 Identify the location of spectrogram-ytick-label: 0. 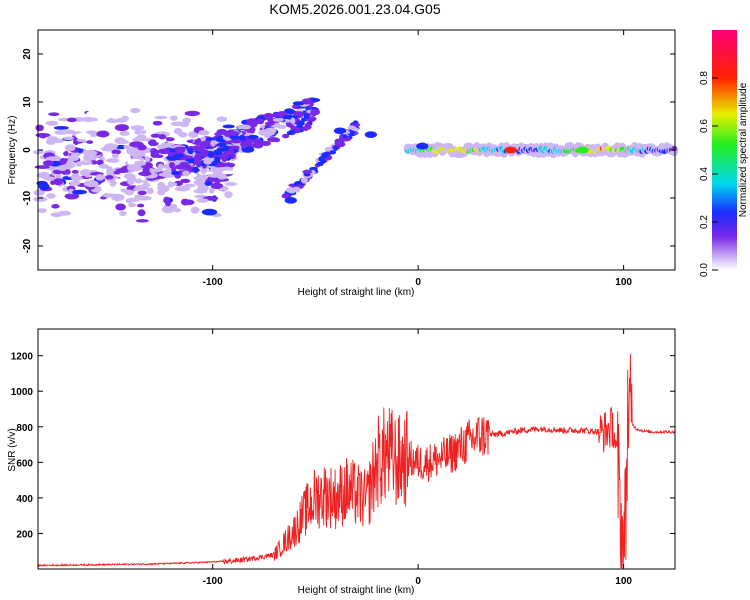
(27, 150).